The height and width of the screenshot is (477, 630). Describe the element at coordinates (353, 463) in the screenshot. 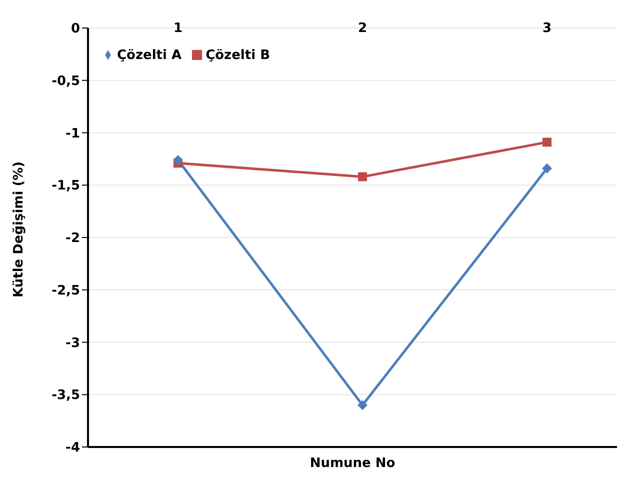

I see `x-axis-title: Numune No` at that location.